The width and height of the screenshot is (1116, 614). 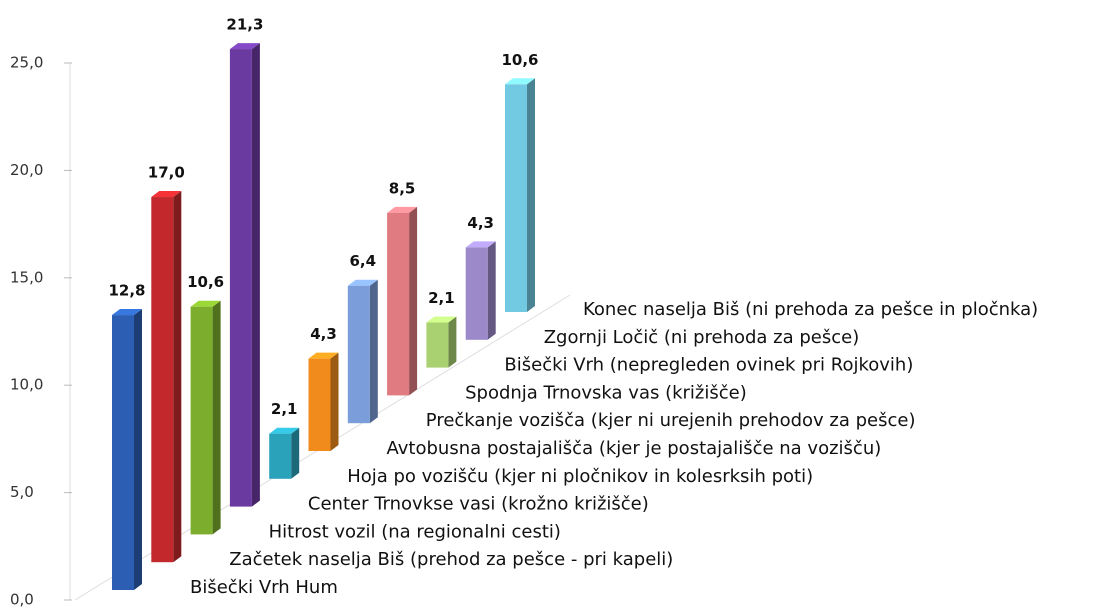 I want to click on category-label: Hitrost vozil (na regionalni cesti), so click(x=415, y=531).